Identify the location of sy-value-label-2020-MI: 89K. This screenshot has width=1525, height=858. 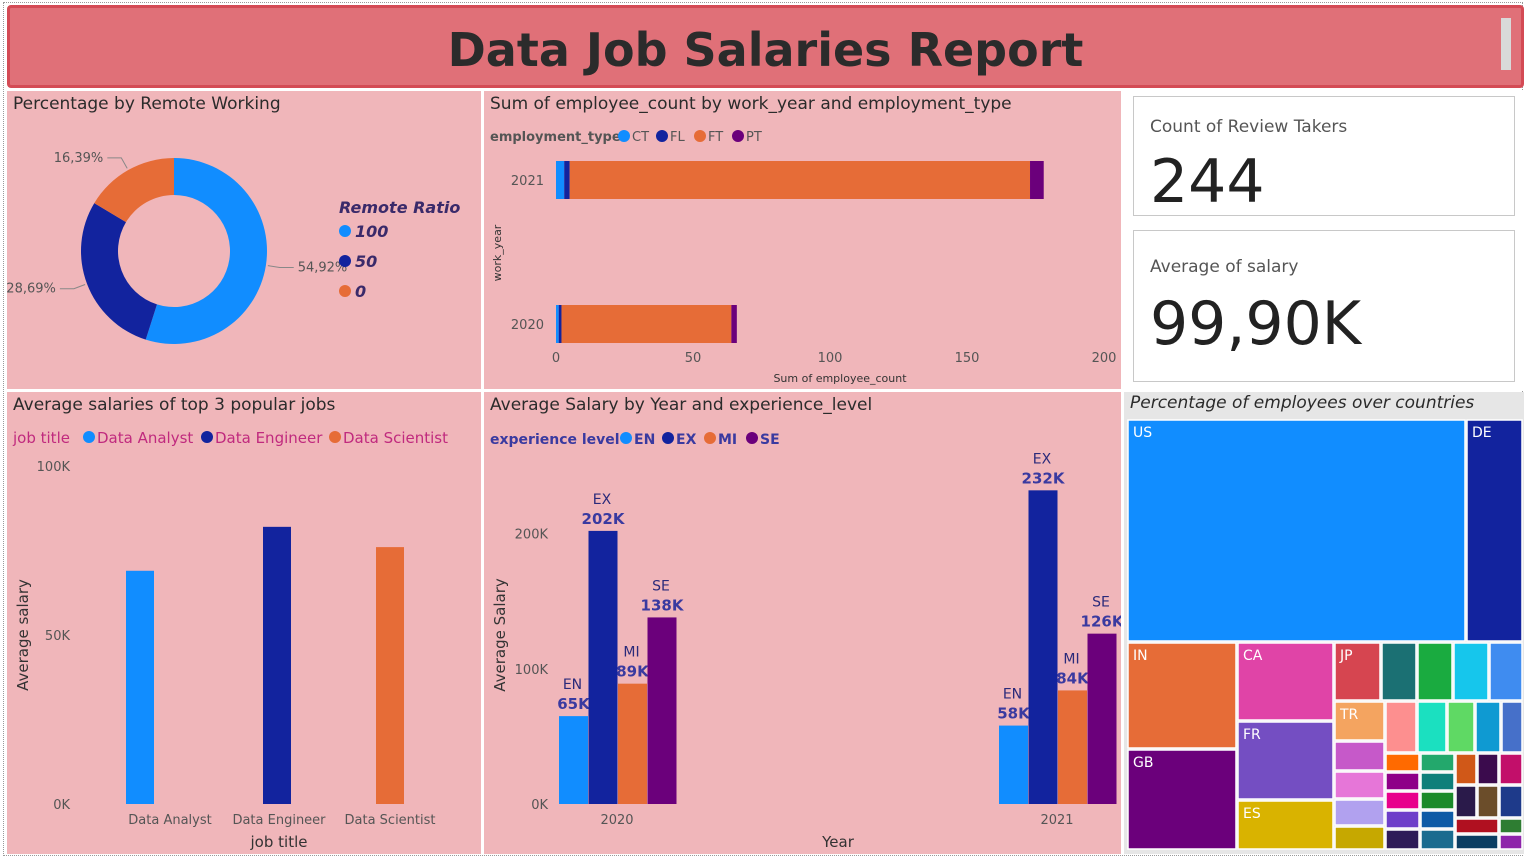
(633, 672).